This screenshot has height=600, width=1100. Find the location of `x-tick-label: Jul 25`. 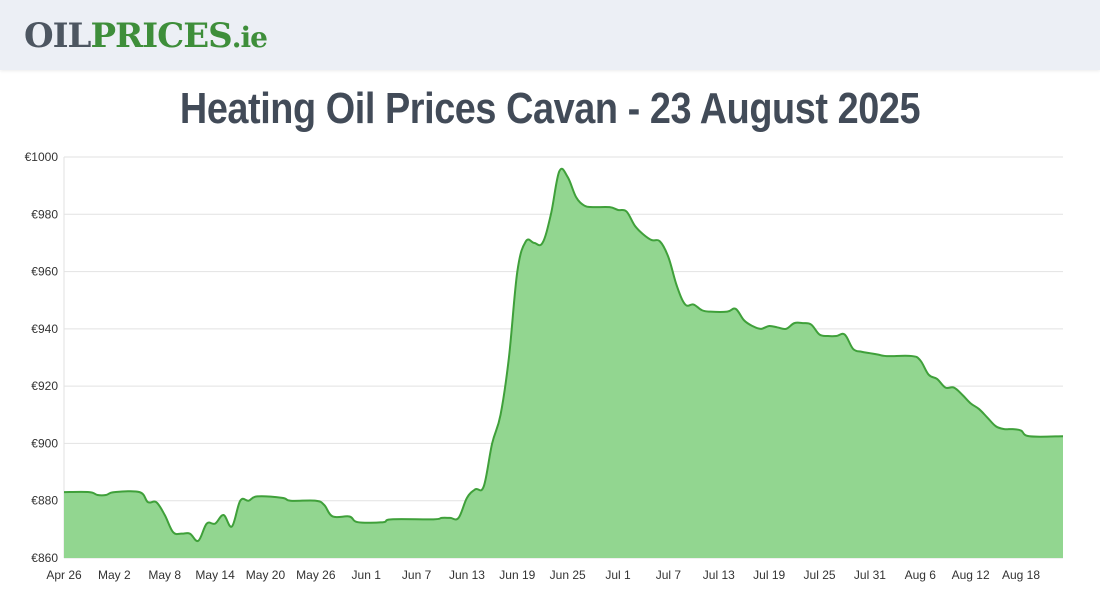

x-tick-label: Jul 25 is located at coordinates (820, 575).